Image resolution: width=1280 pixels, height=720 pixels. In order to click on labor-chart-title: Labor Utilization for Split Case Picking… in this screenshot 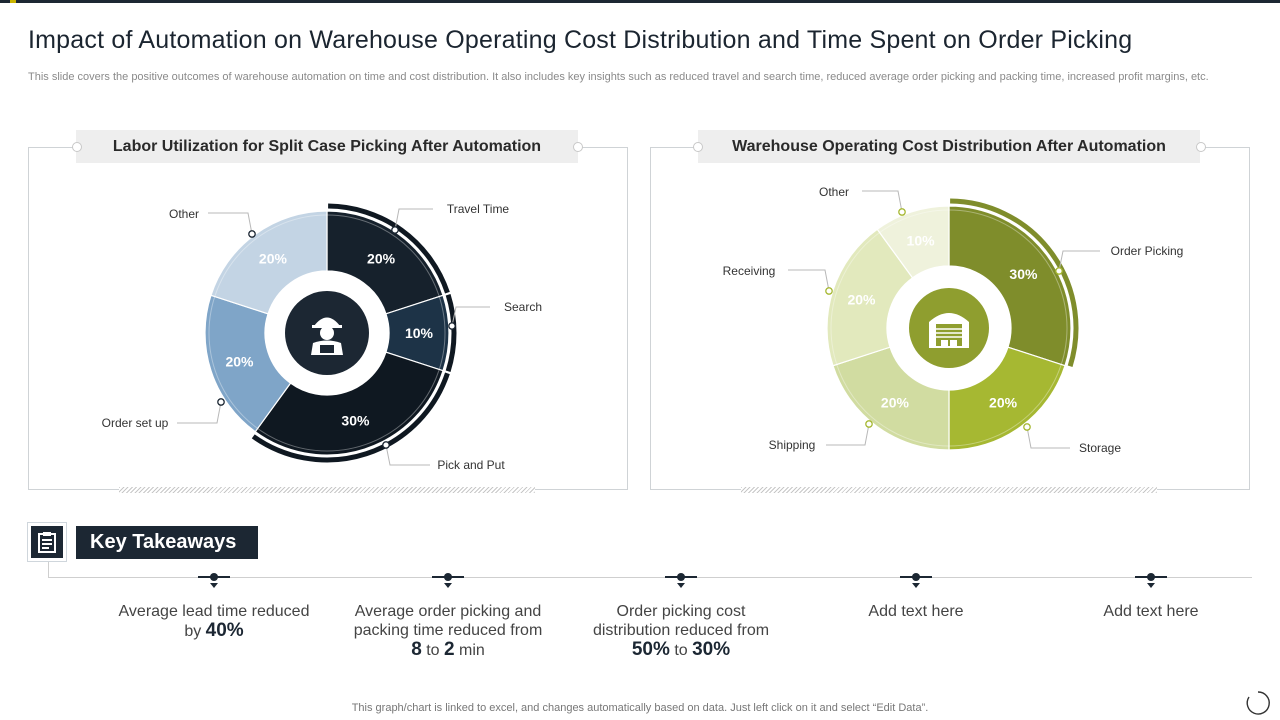, I will do `click(327, 146)`.